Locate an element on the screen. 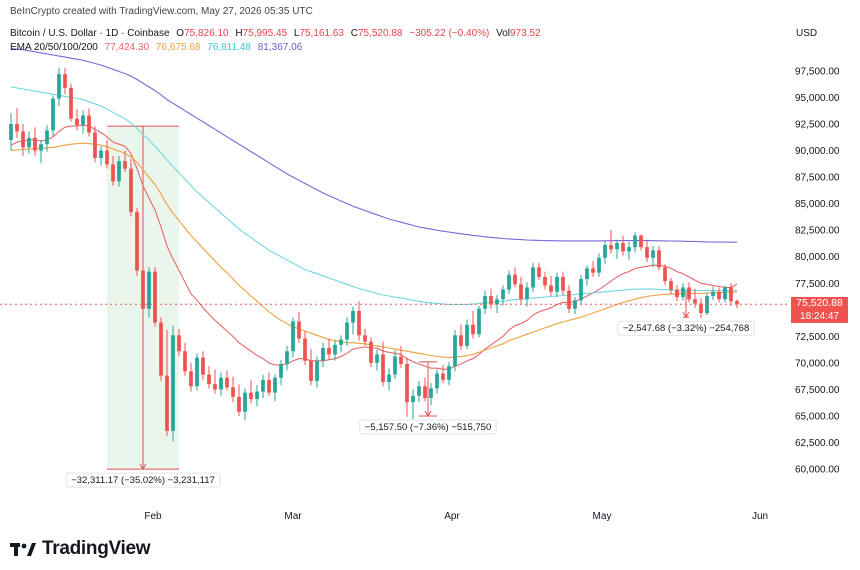  measure-label-2: −2,547.68 (−3.32%) −254,768 is located at coordinates (686, 328).